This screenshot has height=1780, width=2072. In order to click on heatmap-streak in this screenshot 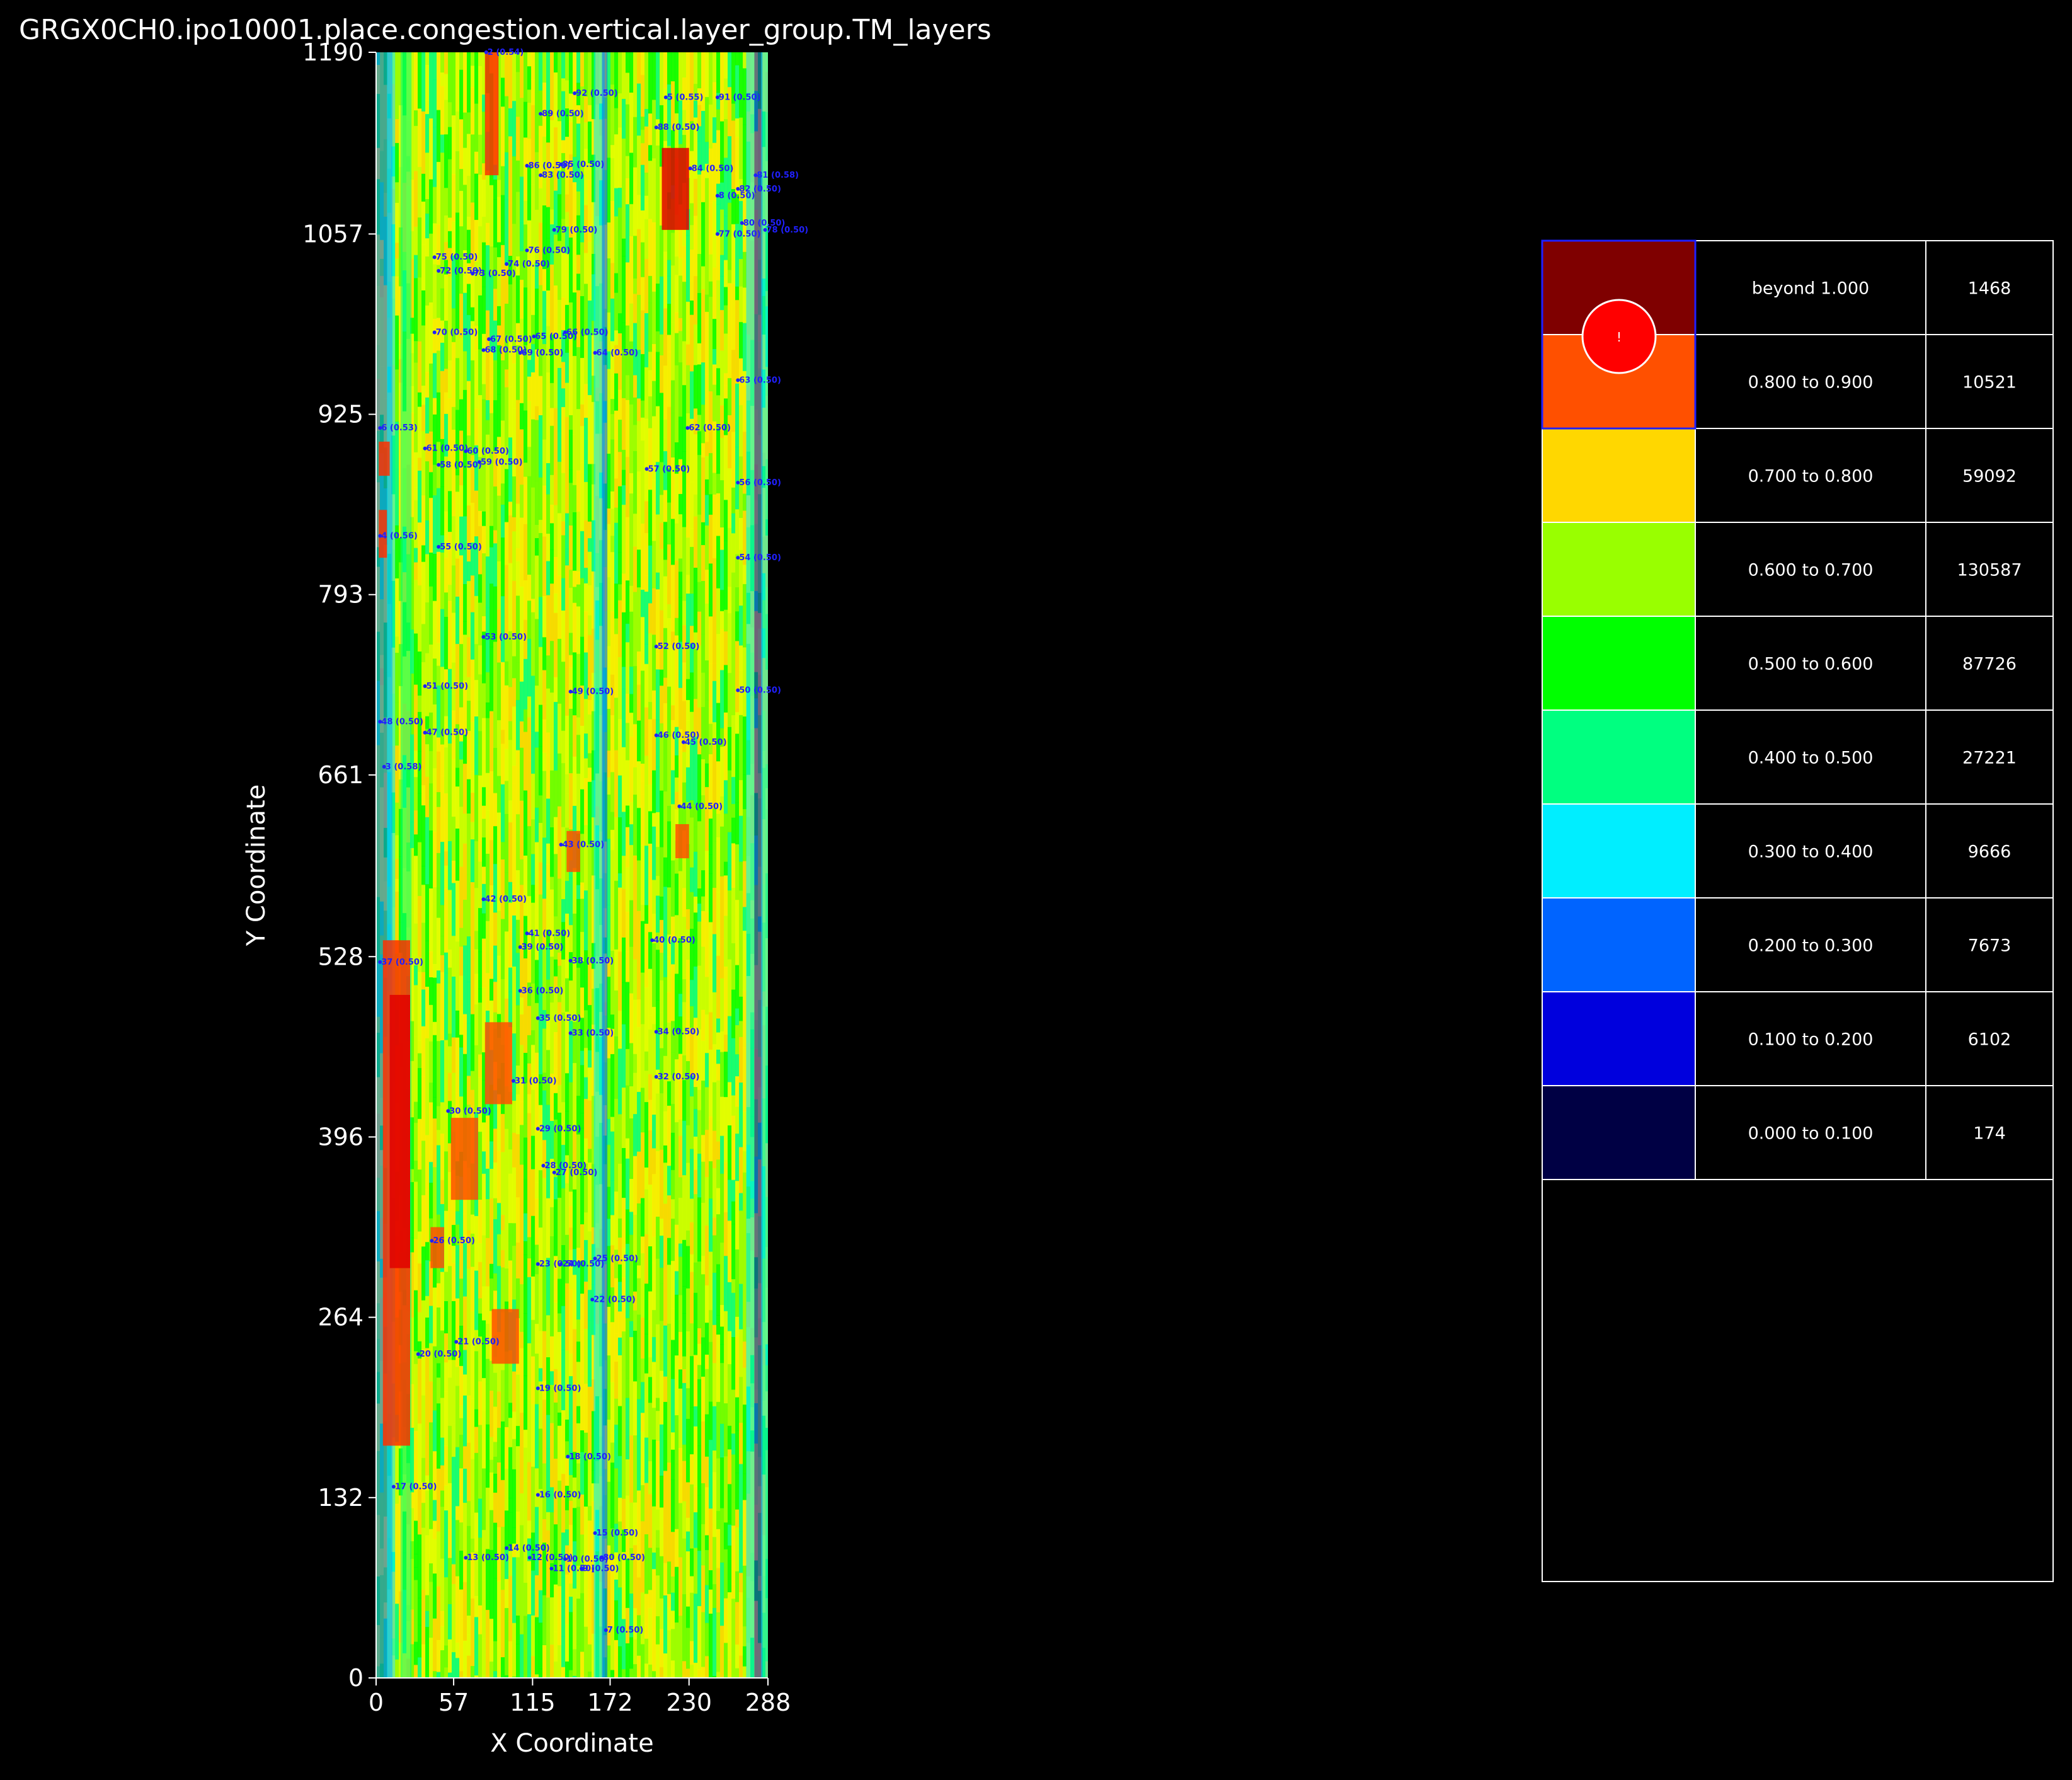, I will do `click(758, 865)`.